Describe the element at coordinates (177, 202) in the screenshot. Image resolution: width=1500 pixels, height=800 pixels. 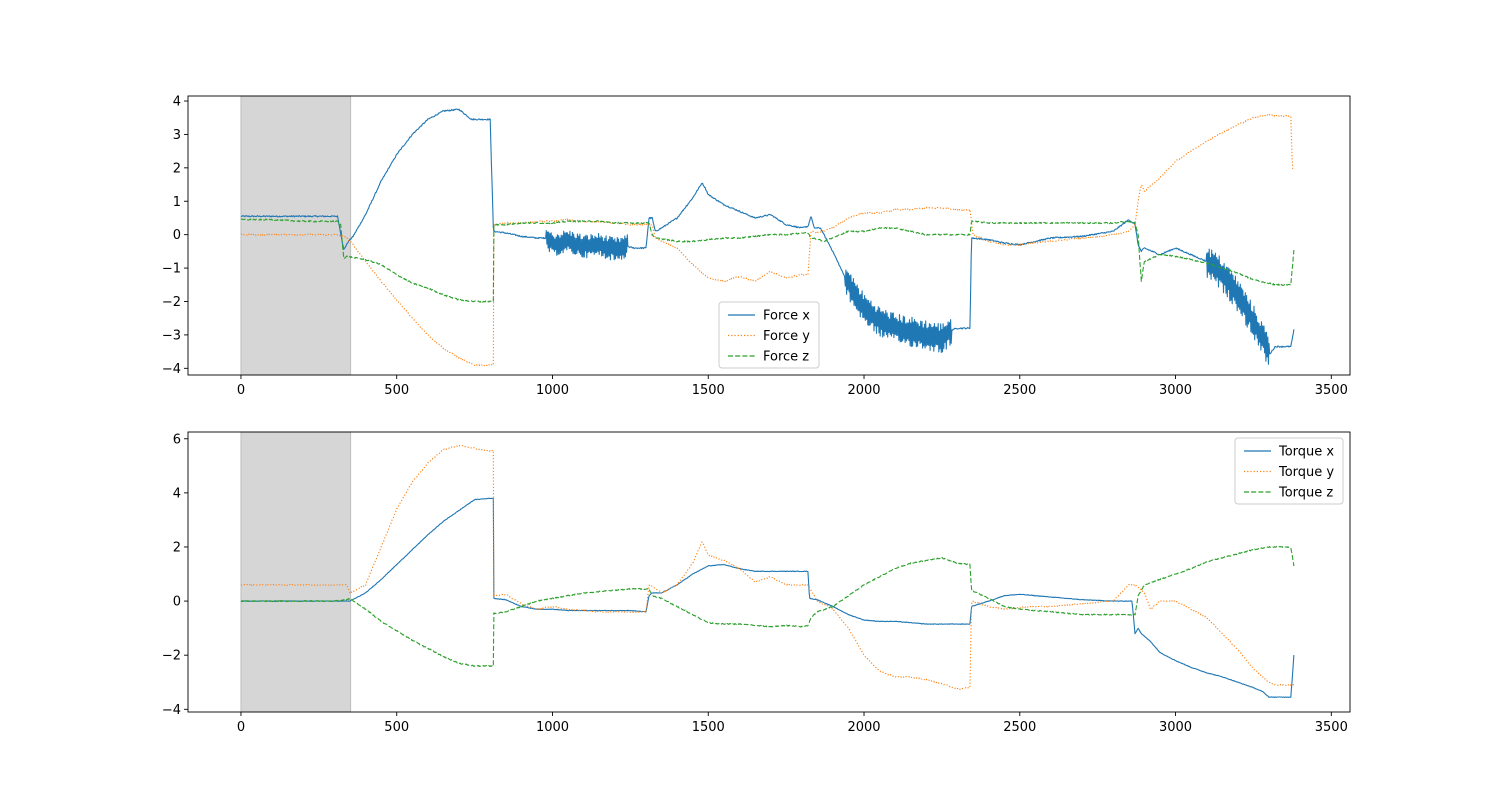
I see `y-tick-label: 1` at that location.